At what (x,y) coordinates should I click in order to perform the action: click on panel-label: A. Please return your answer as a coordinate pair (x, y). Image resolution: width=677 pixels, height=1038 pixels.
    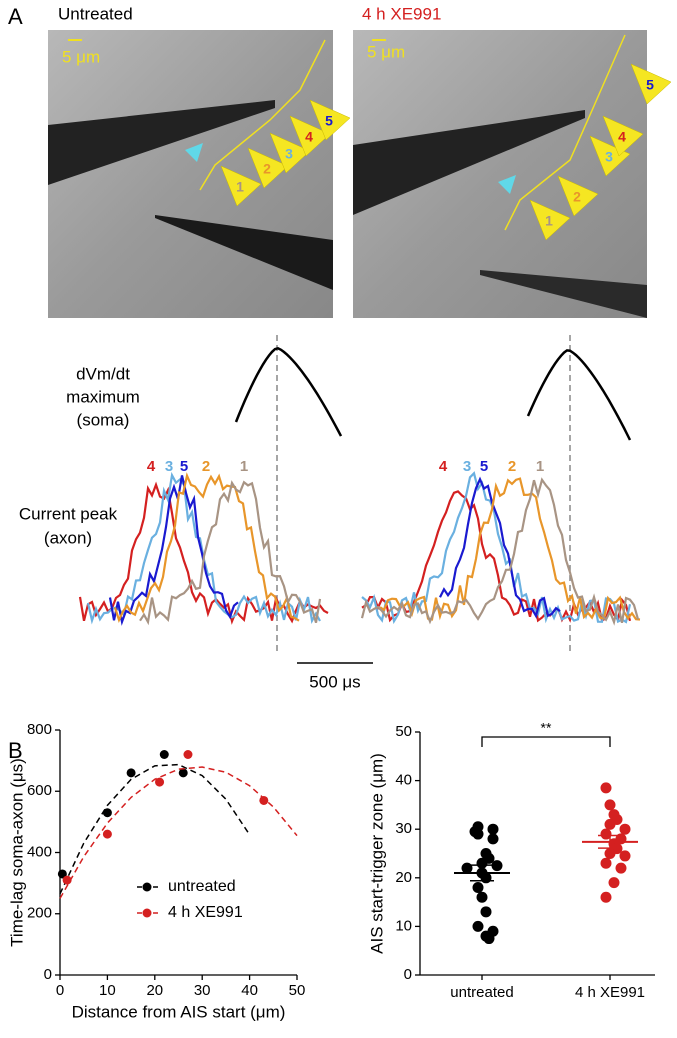
    Looking at the image, I should click on (15, 16).